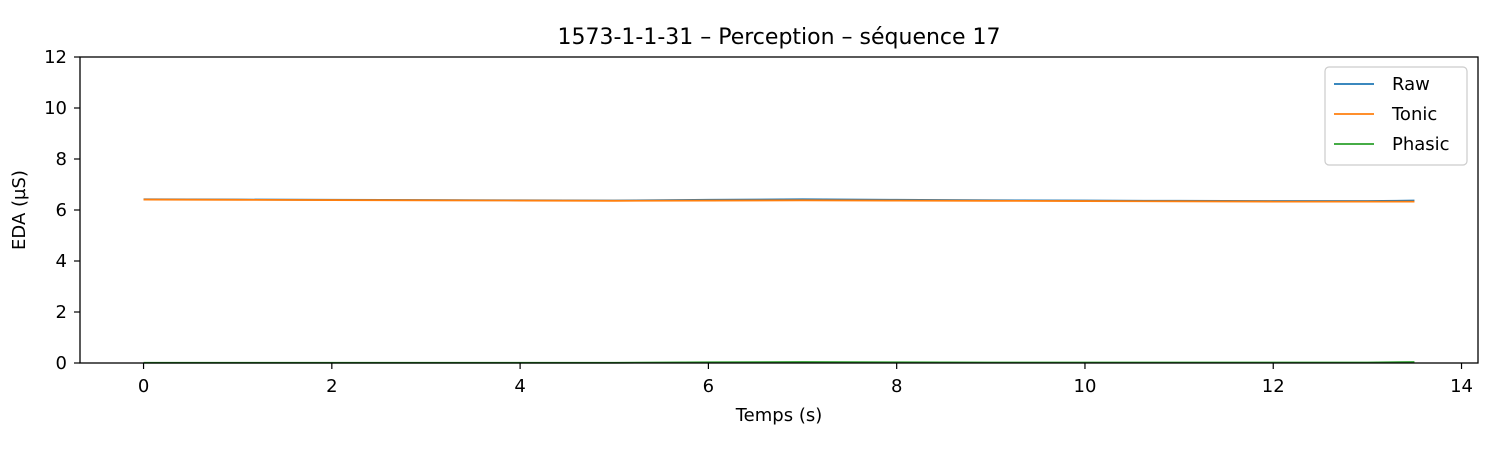  What do you see at coordinates (519, 386) in the screenshot?
I see `x-tick-label: 4` at bounding box center [519, 386].